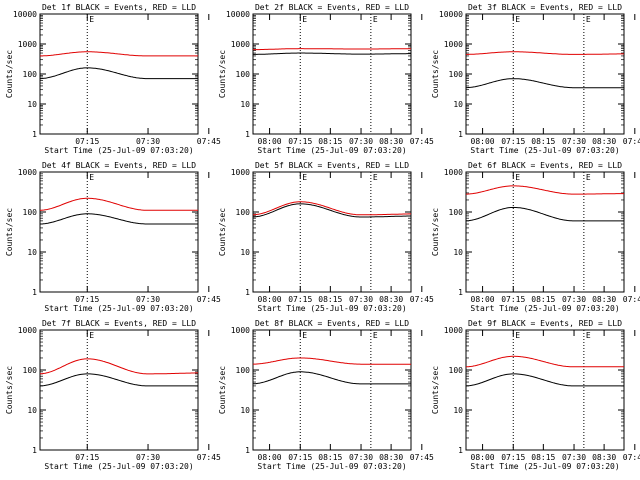 Image resolution: width=640 pixels, height=480 pixels. Describe the element at coordinates (545, 165) in the screenshot. I see `chart-title: Det 6f BLACK = Events, RED = LLD` at that location.